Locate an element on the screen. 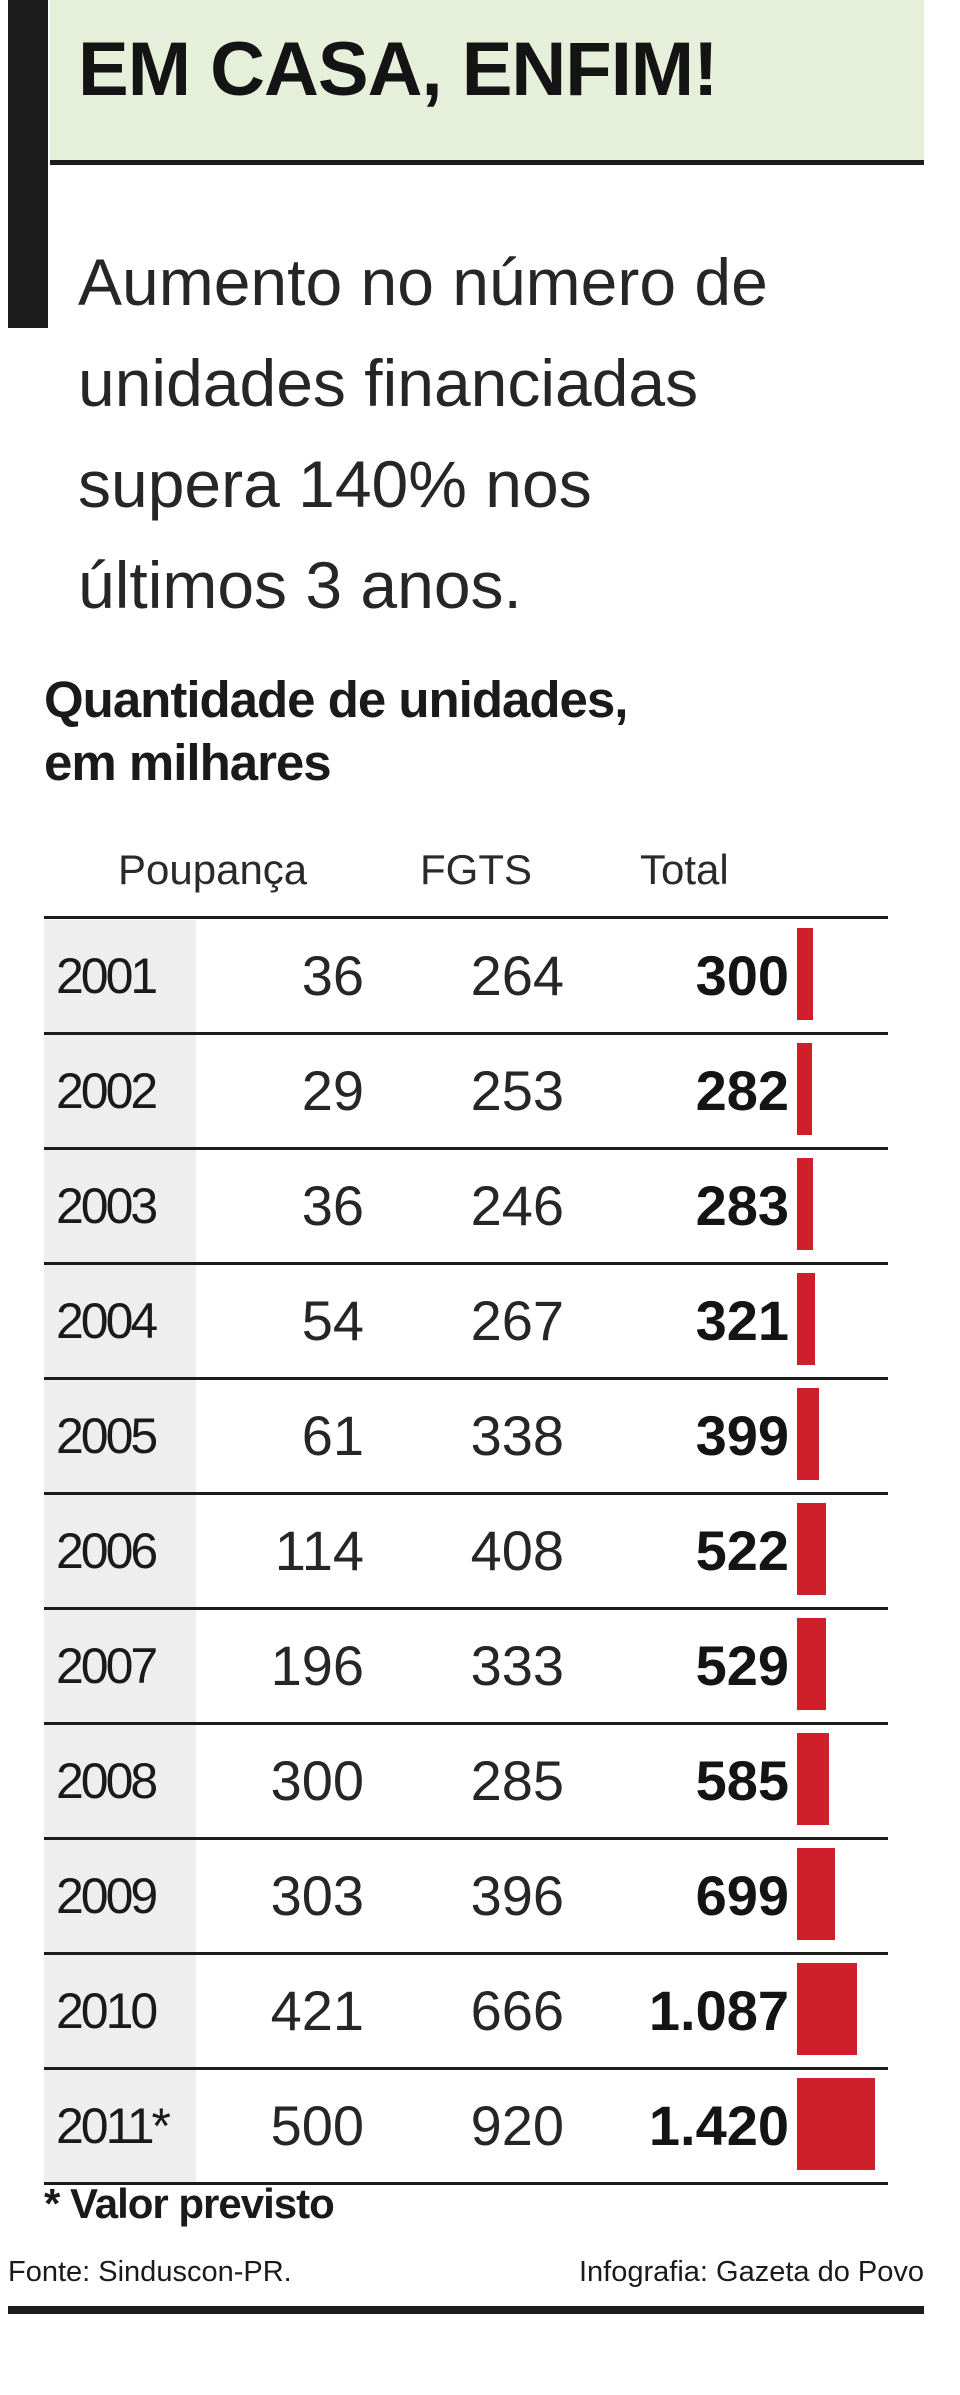 The height and width of the screenshot is (2395, 960). column-header-total: Total is located at coordinates (684, 869).